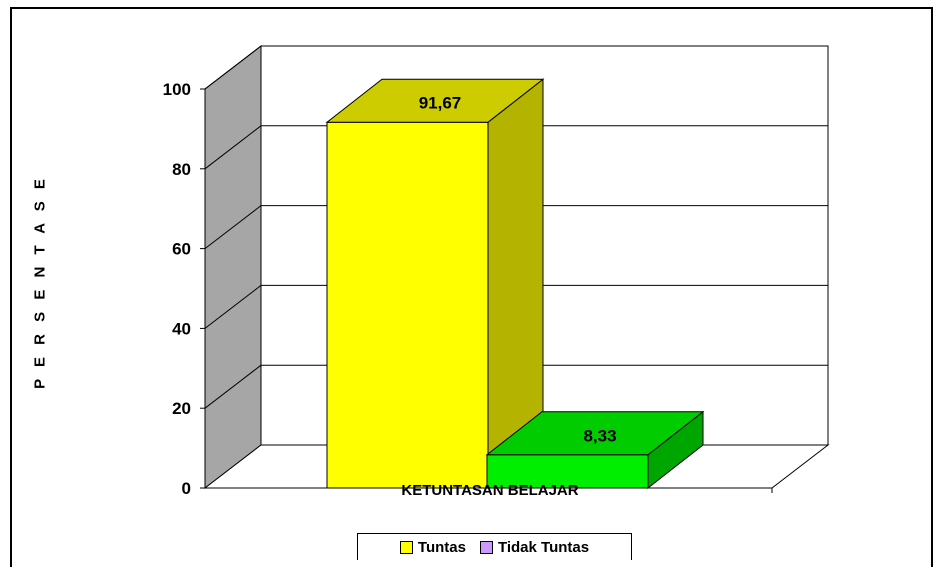 This screenshot has height=567, width=943. What do you see at coordinates (181, 169) in the screenshot?
I see `y-tick-label: 80` at bounding box center [181, 169].